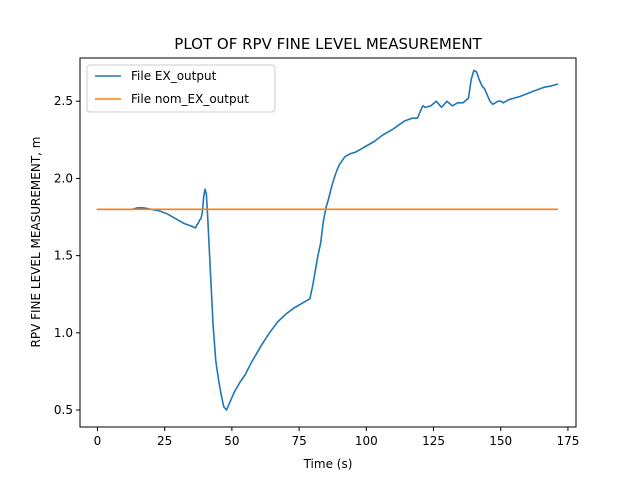 Image resolution: width=640 pixels, height=480 pixels. What do you see at coordinates (63, 333) in the screenshot?
I see `y-tick-label-1: 1.0` at bounding box center [63, 333].